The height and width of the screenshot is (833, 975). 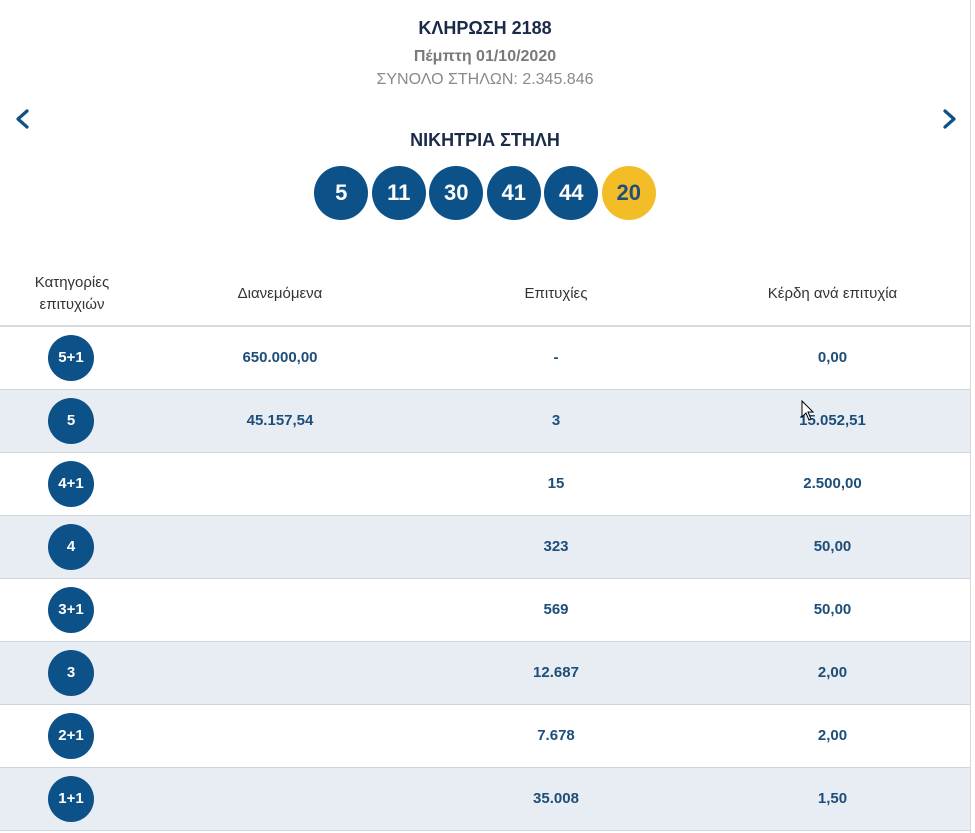 What do you see at coordinates (71, 736) in the screenshot?
I see `category-badge: 2+1` at bounding box center [71, 736].